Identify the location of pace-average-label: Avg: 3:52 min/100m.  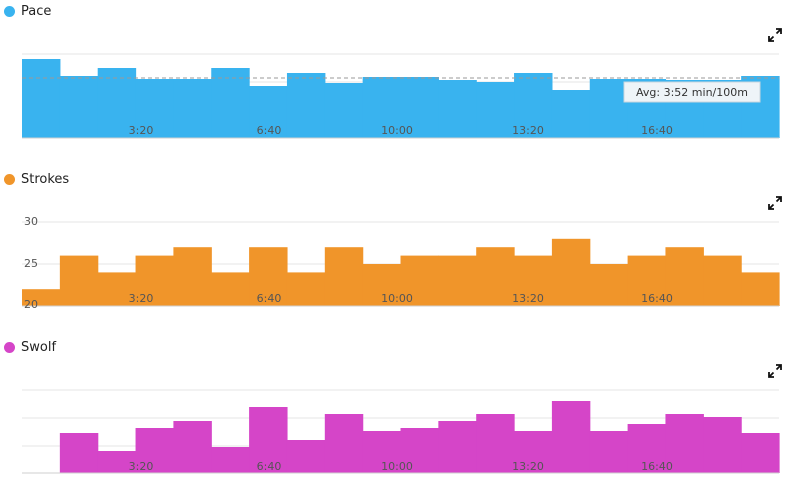
(692, 92).